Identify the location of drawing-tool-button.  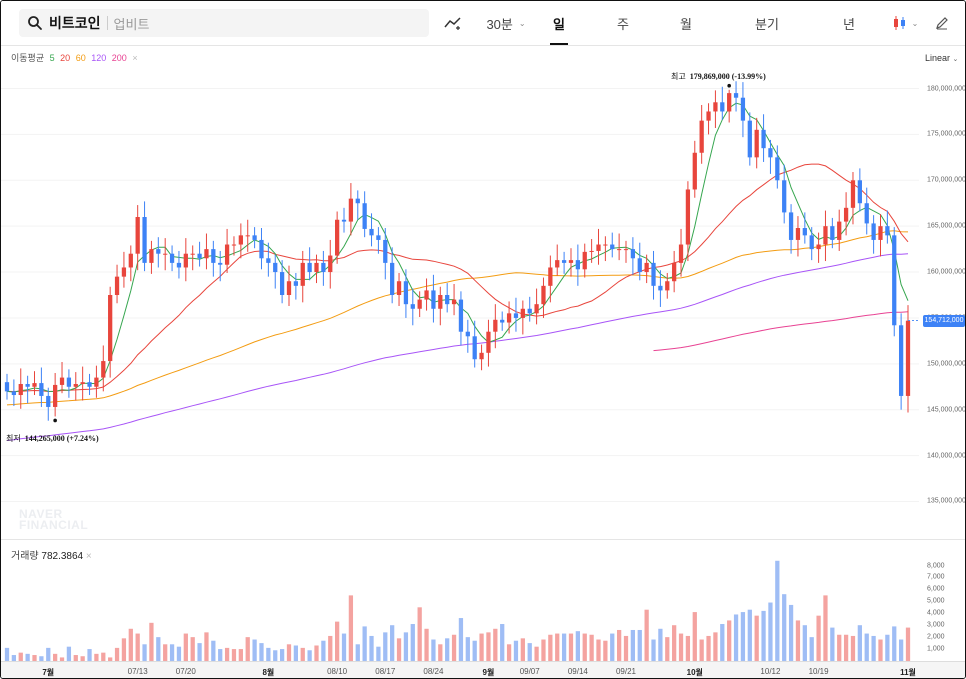
(453, 23).